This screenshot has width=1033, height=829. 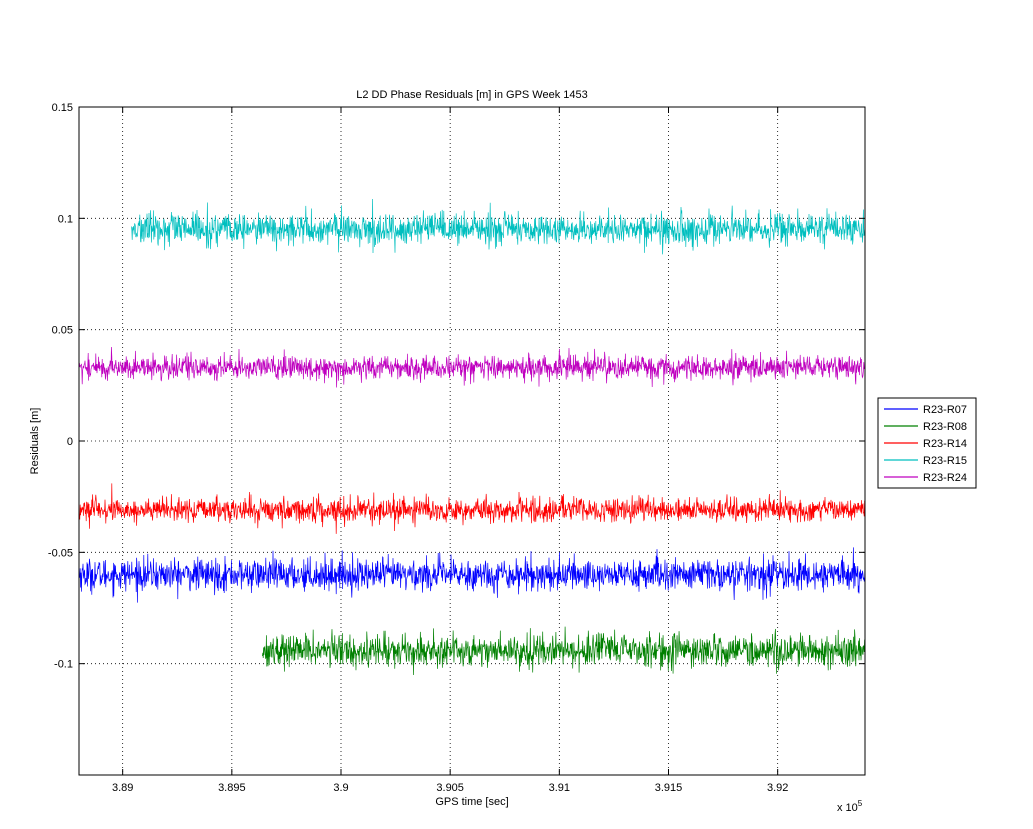 I want to click on x-tick-label: 3.92, so click(x=777, y=788).